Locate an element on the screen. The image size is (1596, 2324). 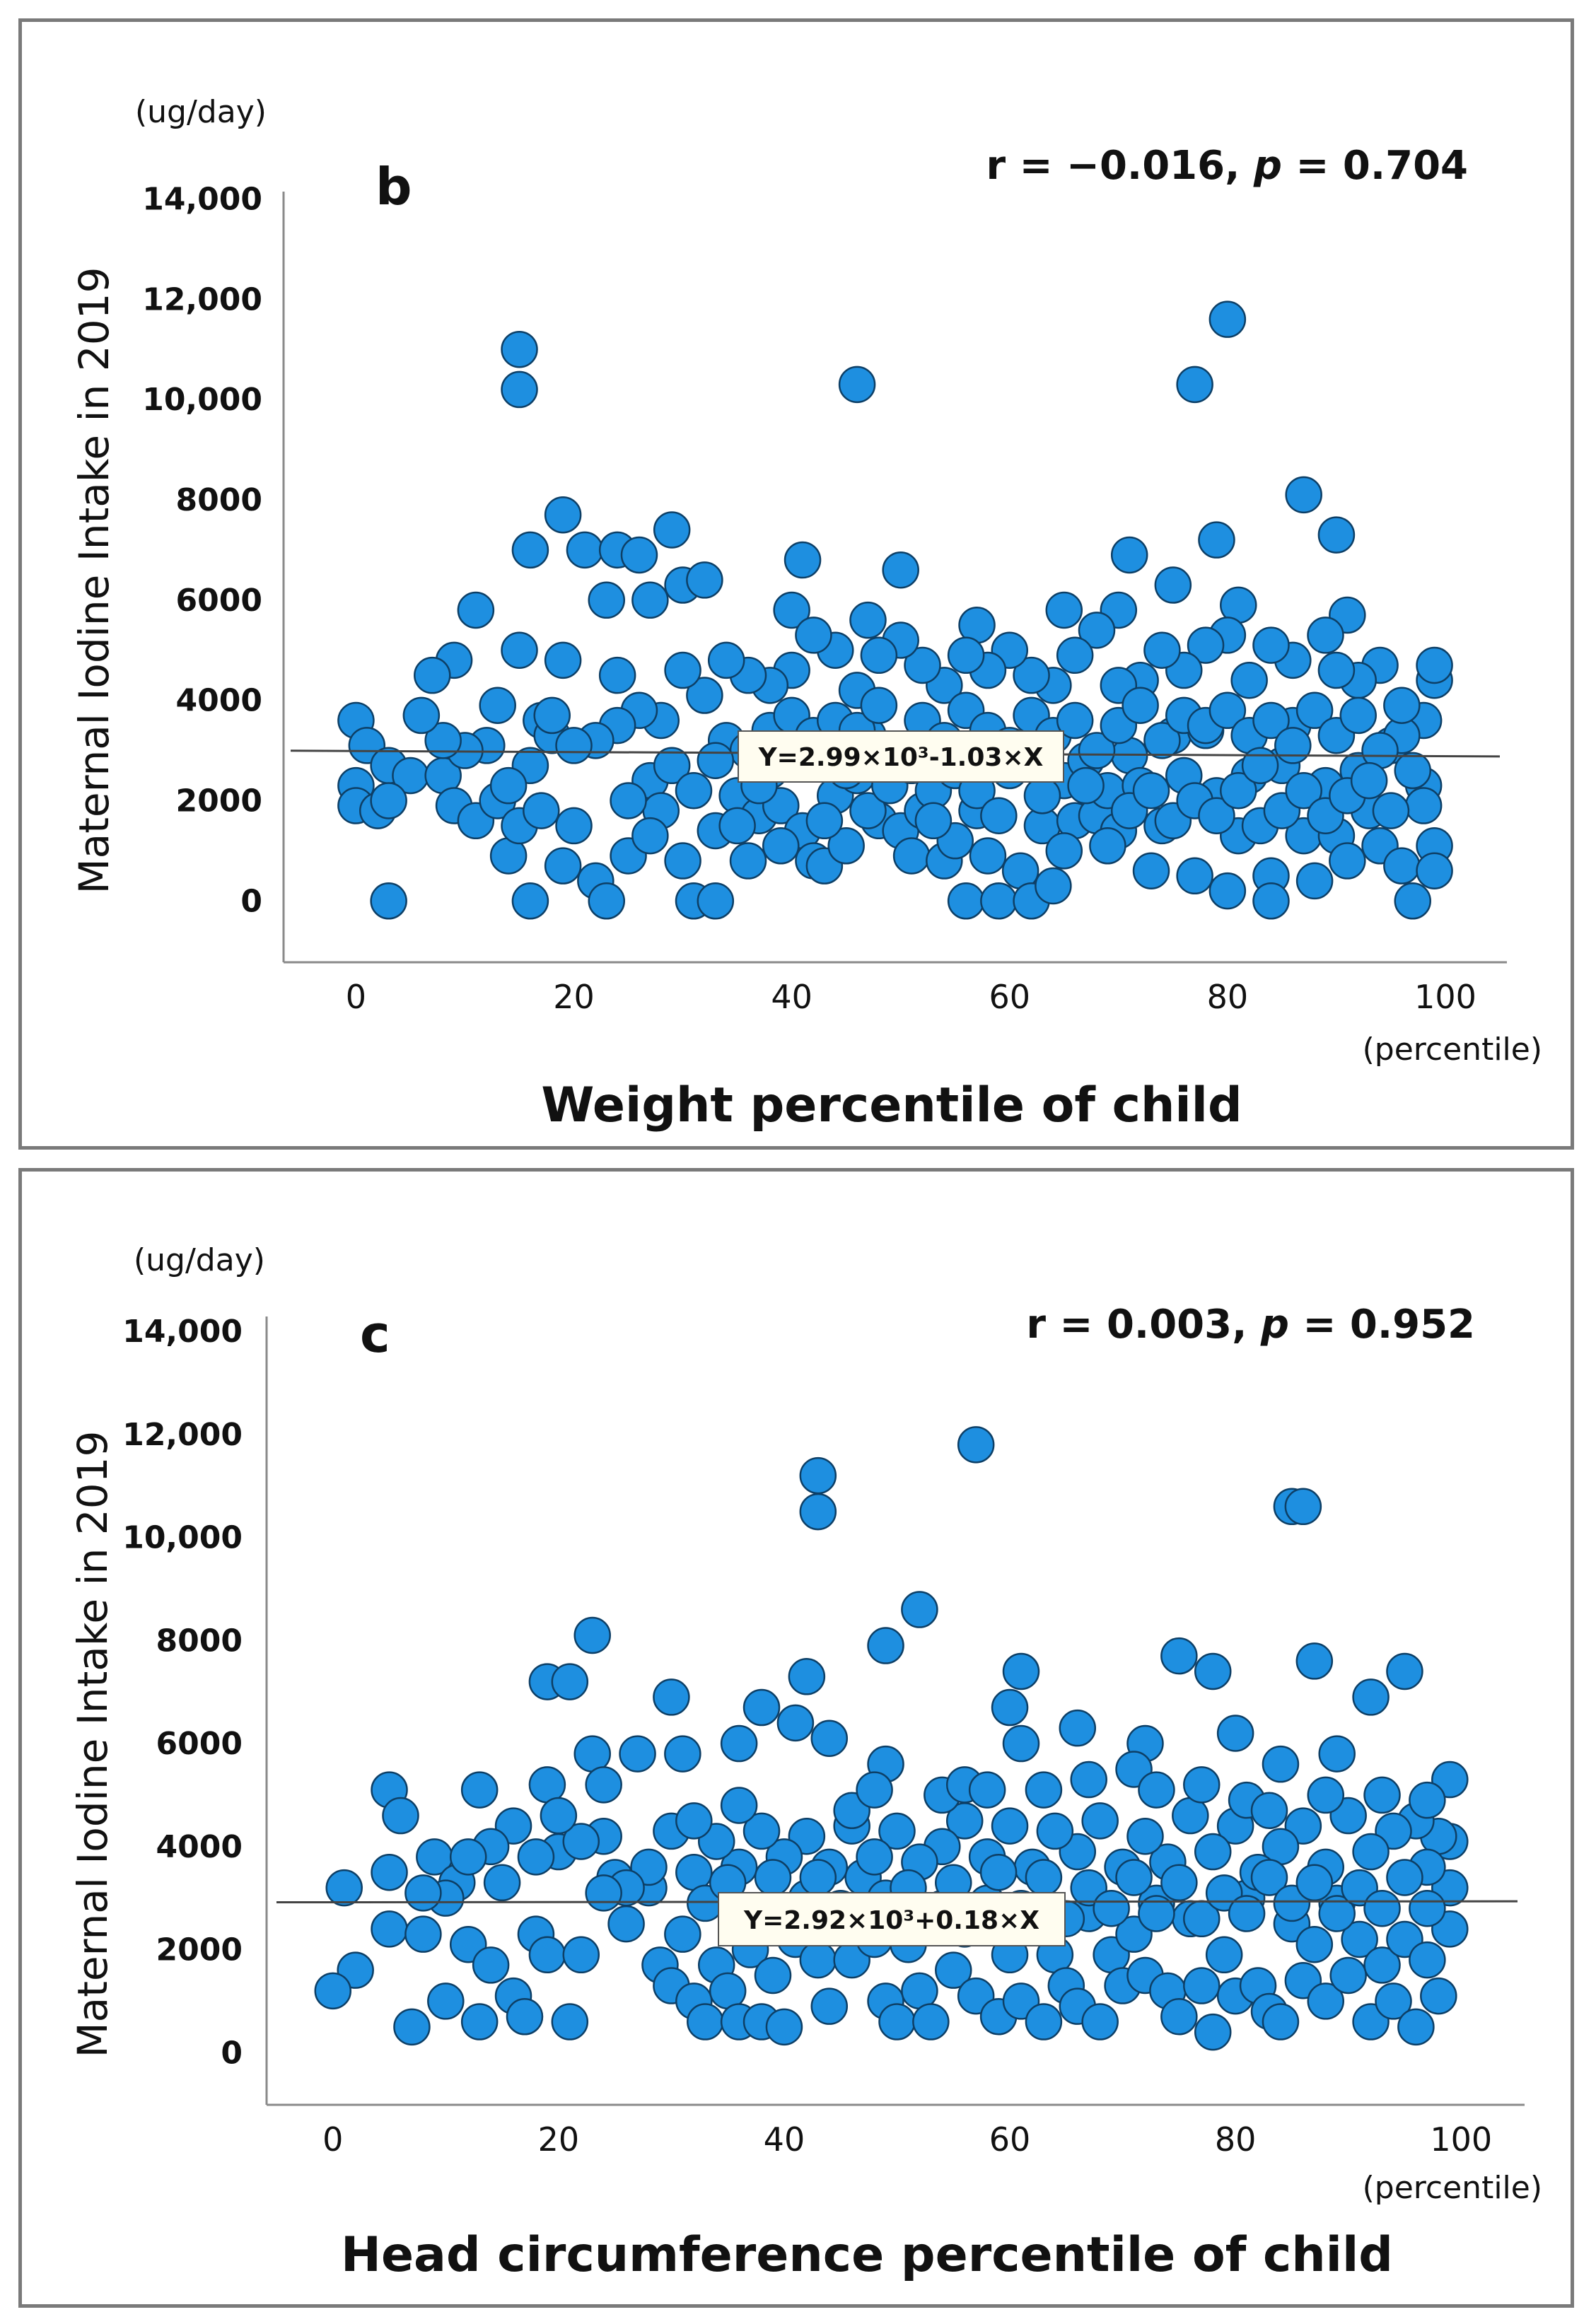
x-tick-label: 100 is located at coordinates (1461, 2139).